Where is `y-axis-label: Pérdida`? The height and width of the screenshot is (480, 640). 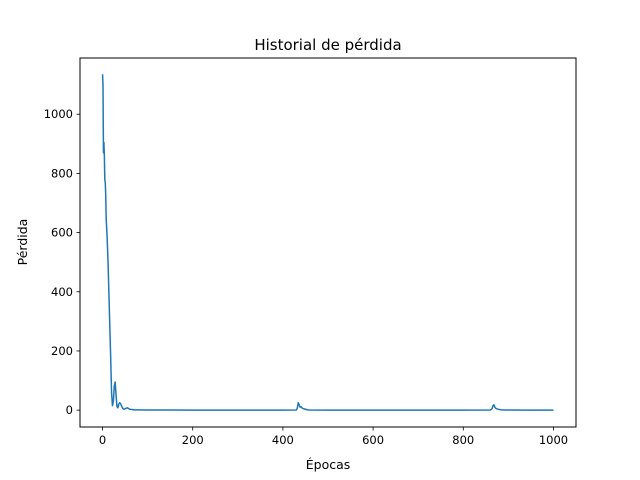 y-axis-label: Pérdida is located at coordinates (22, 242).